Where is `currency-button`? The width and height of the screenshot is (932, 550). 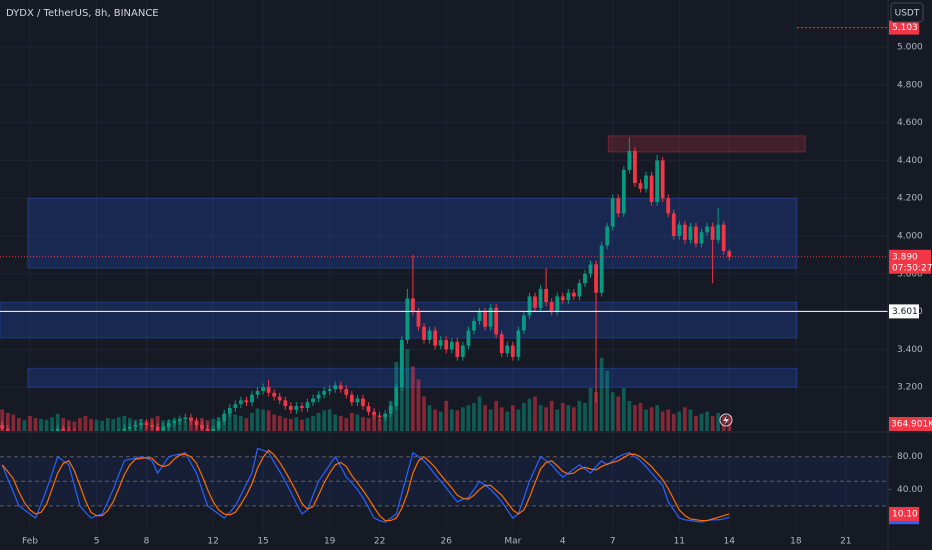
currency-button is located at coordinates (907, 12).